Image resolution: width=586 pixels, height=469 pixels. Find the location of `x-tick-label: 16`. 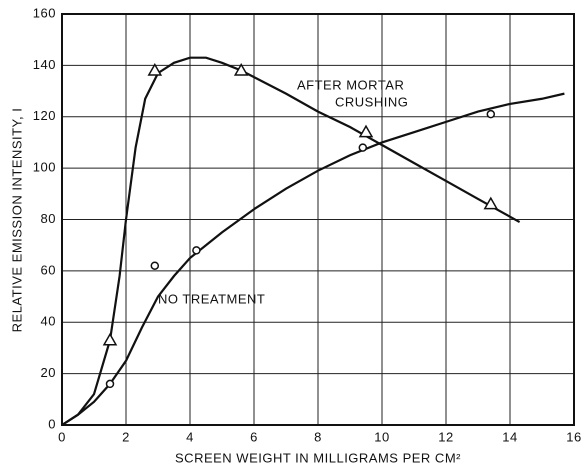

x-tick-label: 16 is located at coordinates (573, 436).